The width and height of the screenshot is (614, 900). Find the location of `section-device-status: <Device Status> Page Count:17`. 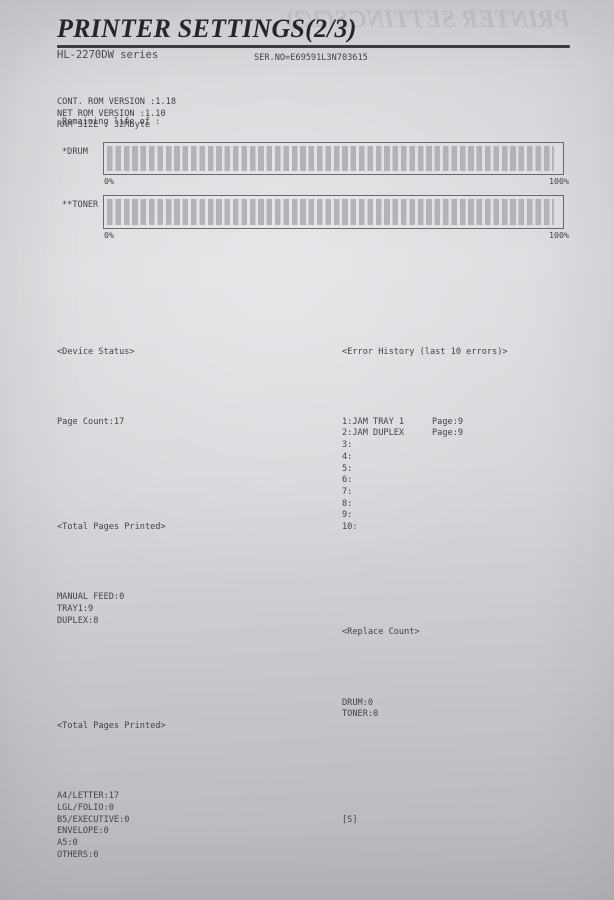

section-device-status: <Device Status> Page Count:17 is located at coordinates (134, 387).